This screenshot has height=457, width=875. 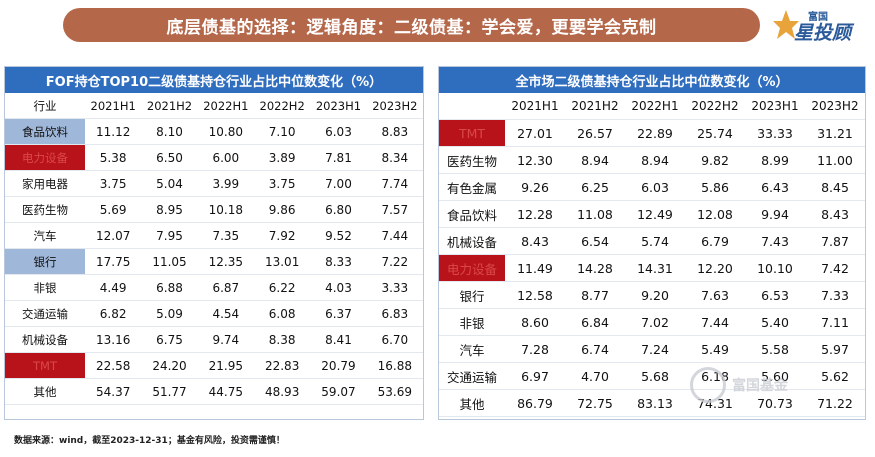 What do you see at coordinates (45, 235) in the screenshot?
I see `industry-cell: 汽车` at bounding box center [45, 235].